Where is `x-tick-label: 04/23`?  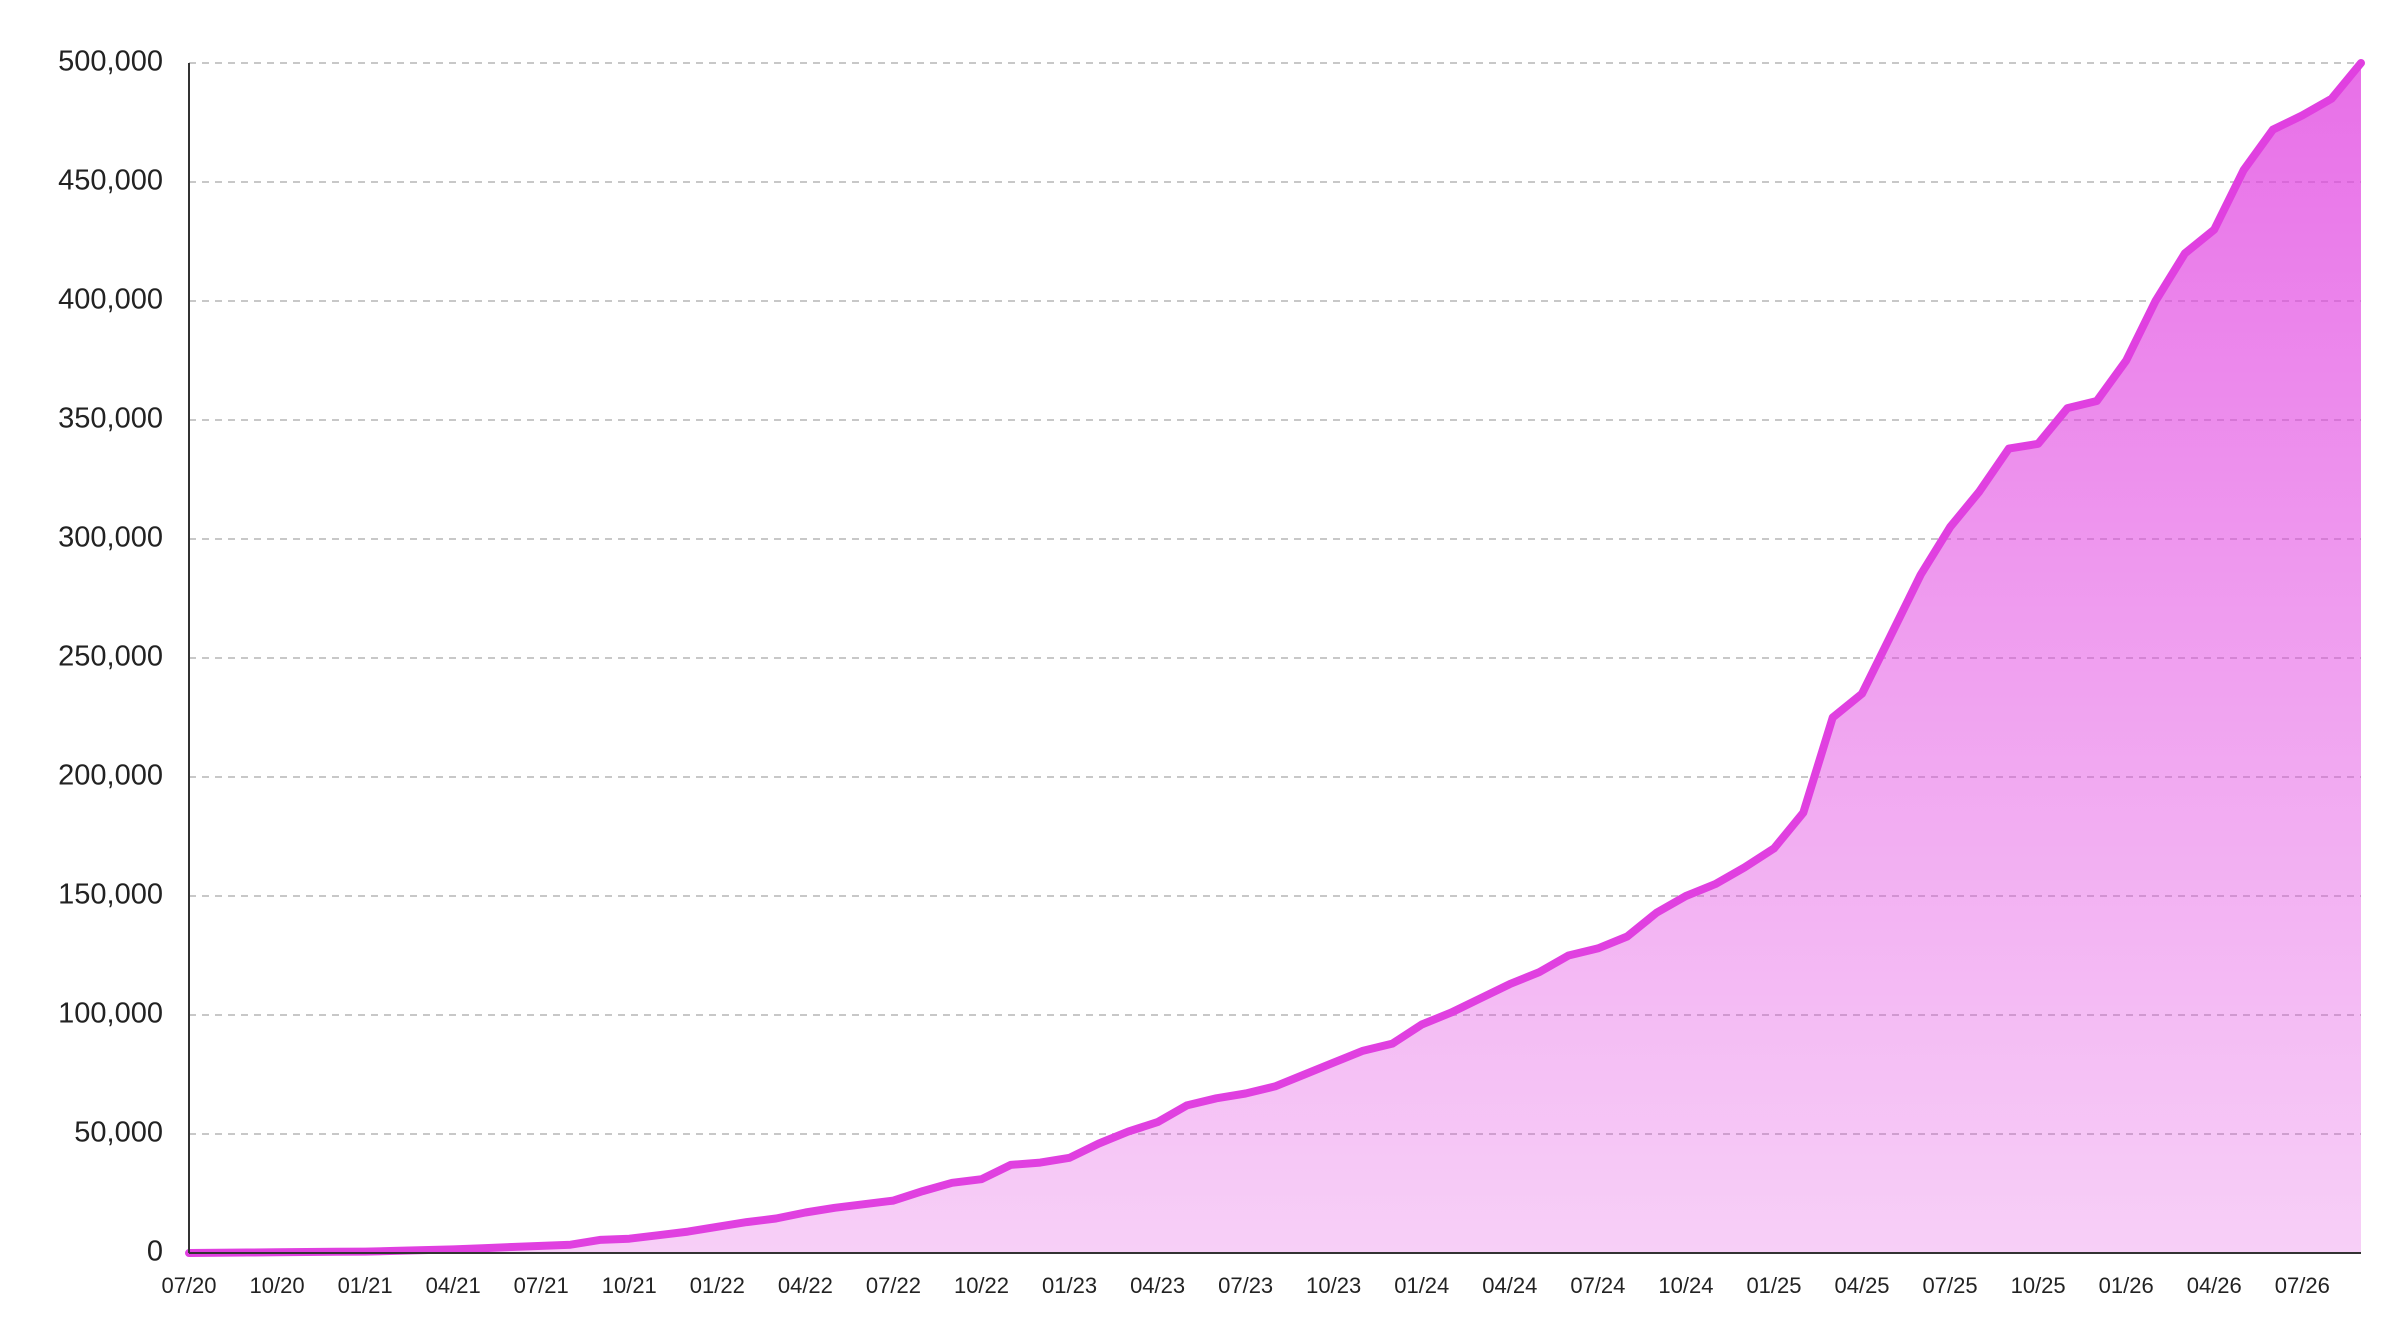 x-tick-label: 04/23 is located at coordinates (1157, 1285).